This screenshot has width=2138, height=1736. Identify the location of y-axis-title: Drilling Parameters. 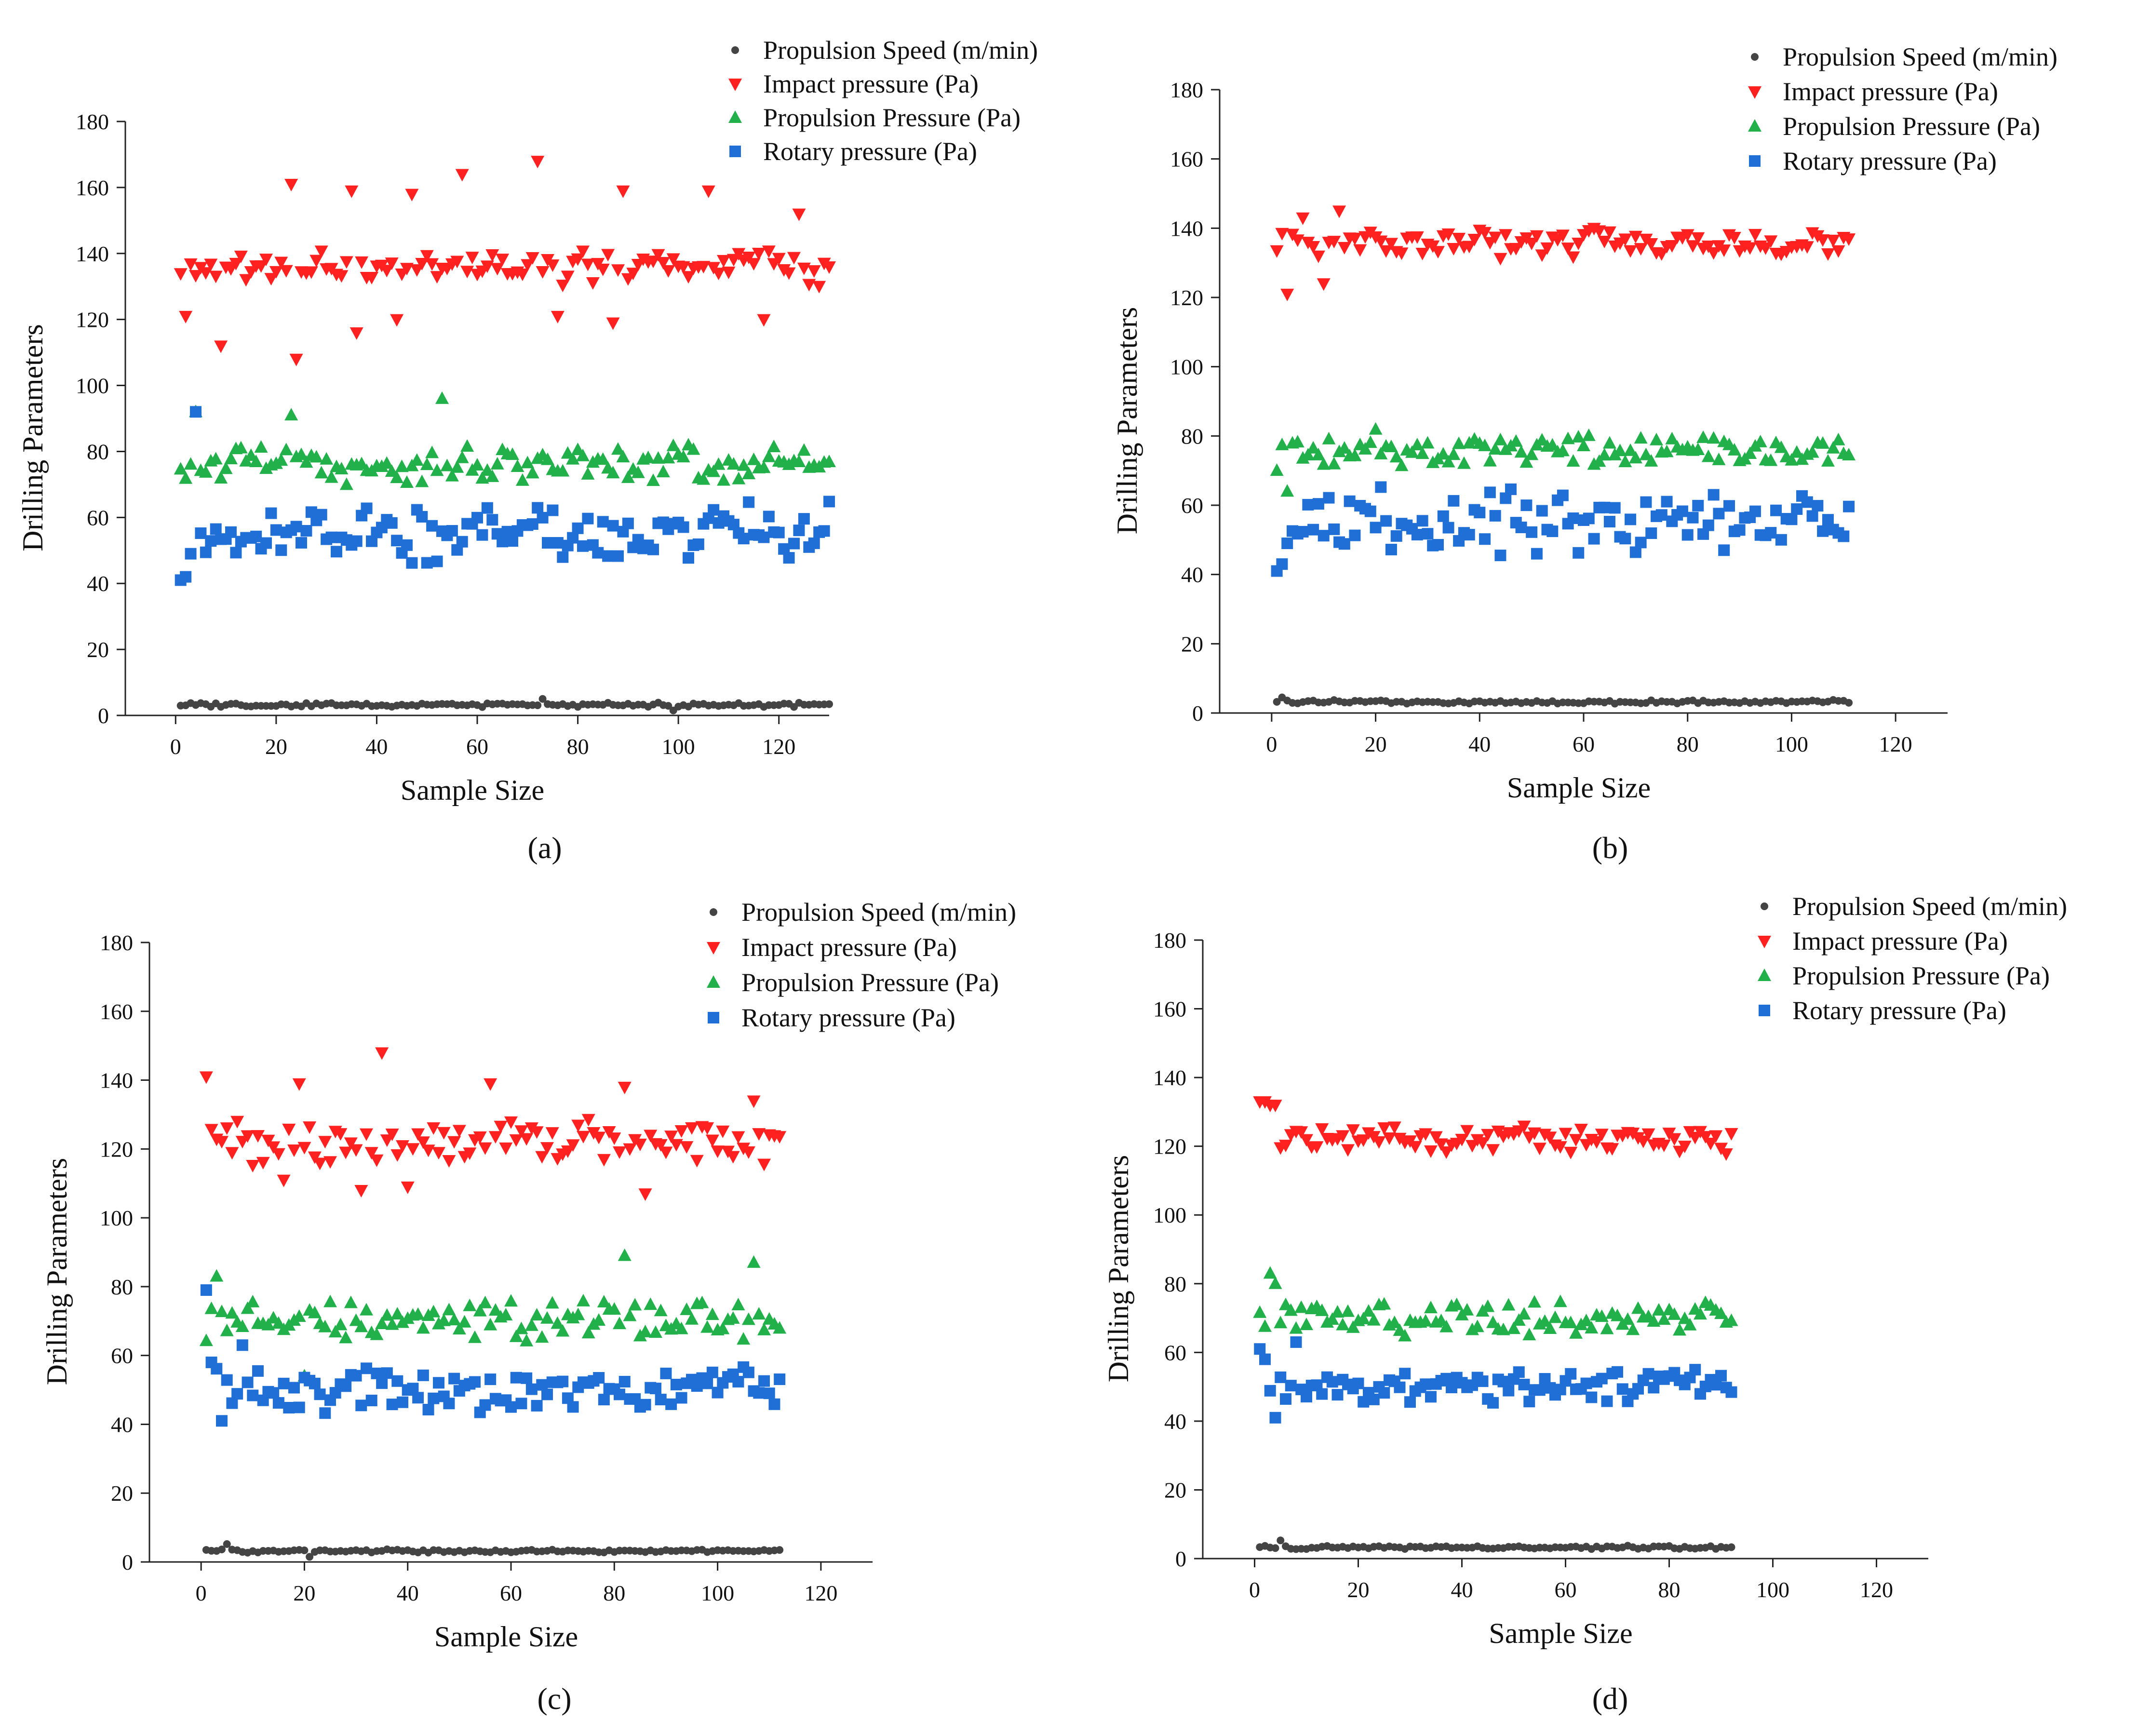
(1127, 421).